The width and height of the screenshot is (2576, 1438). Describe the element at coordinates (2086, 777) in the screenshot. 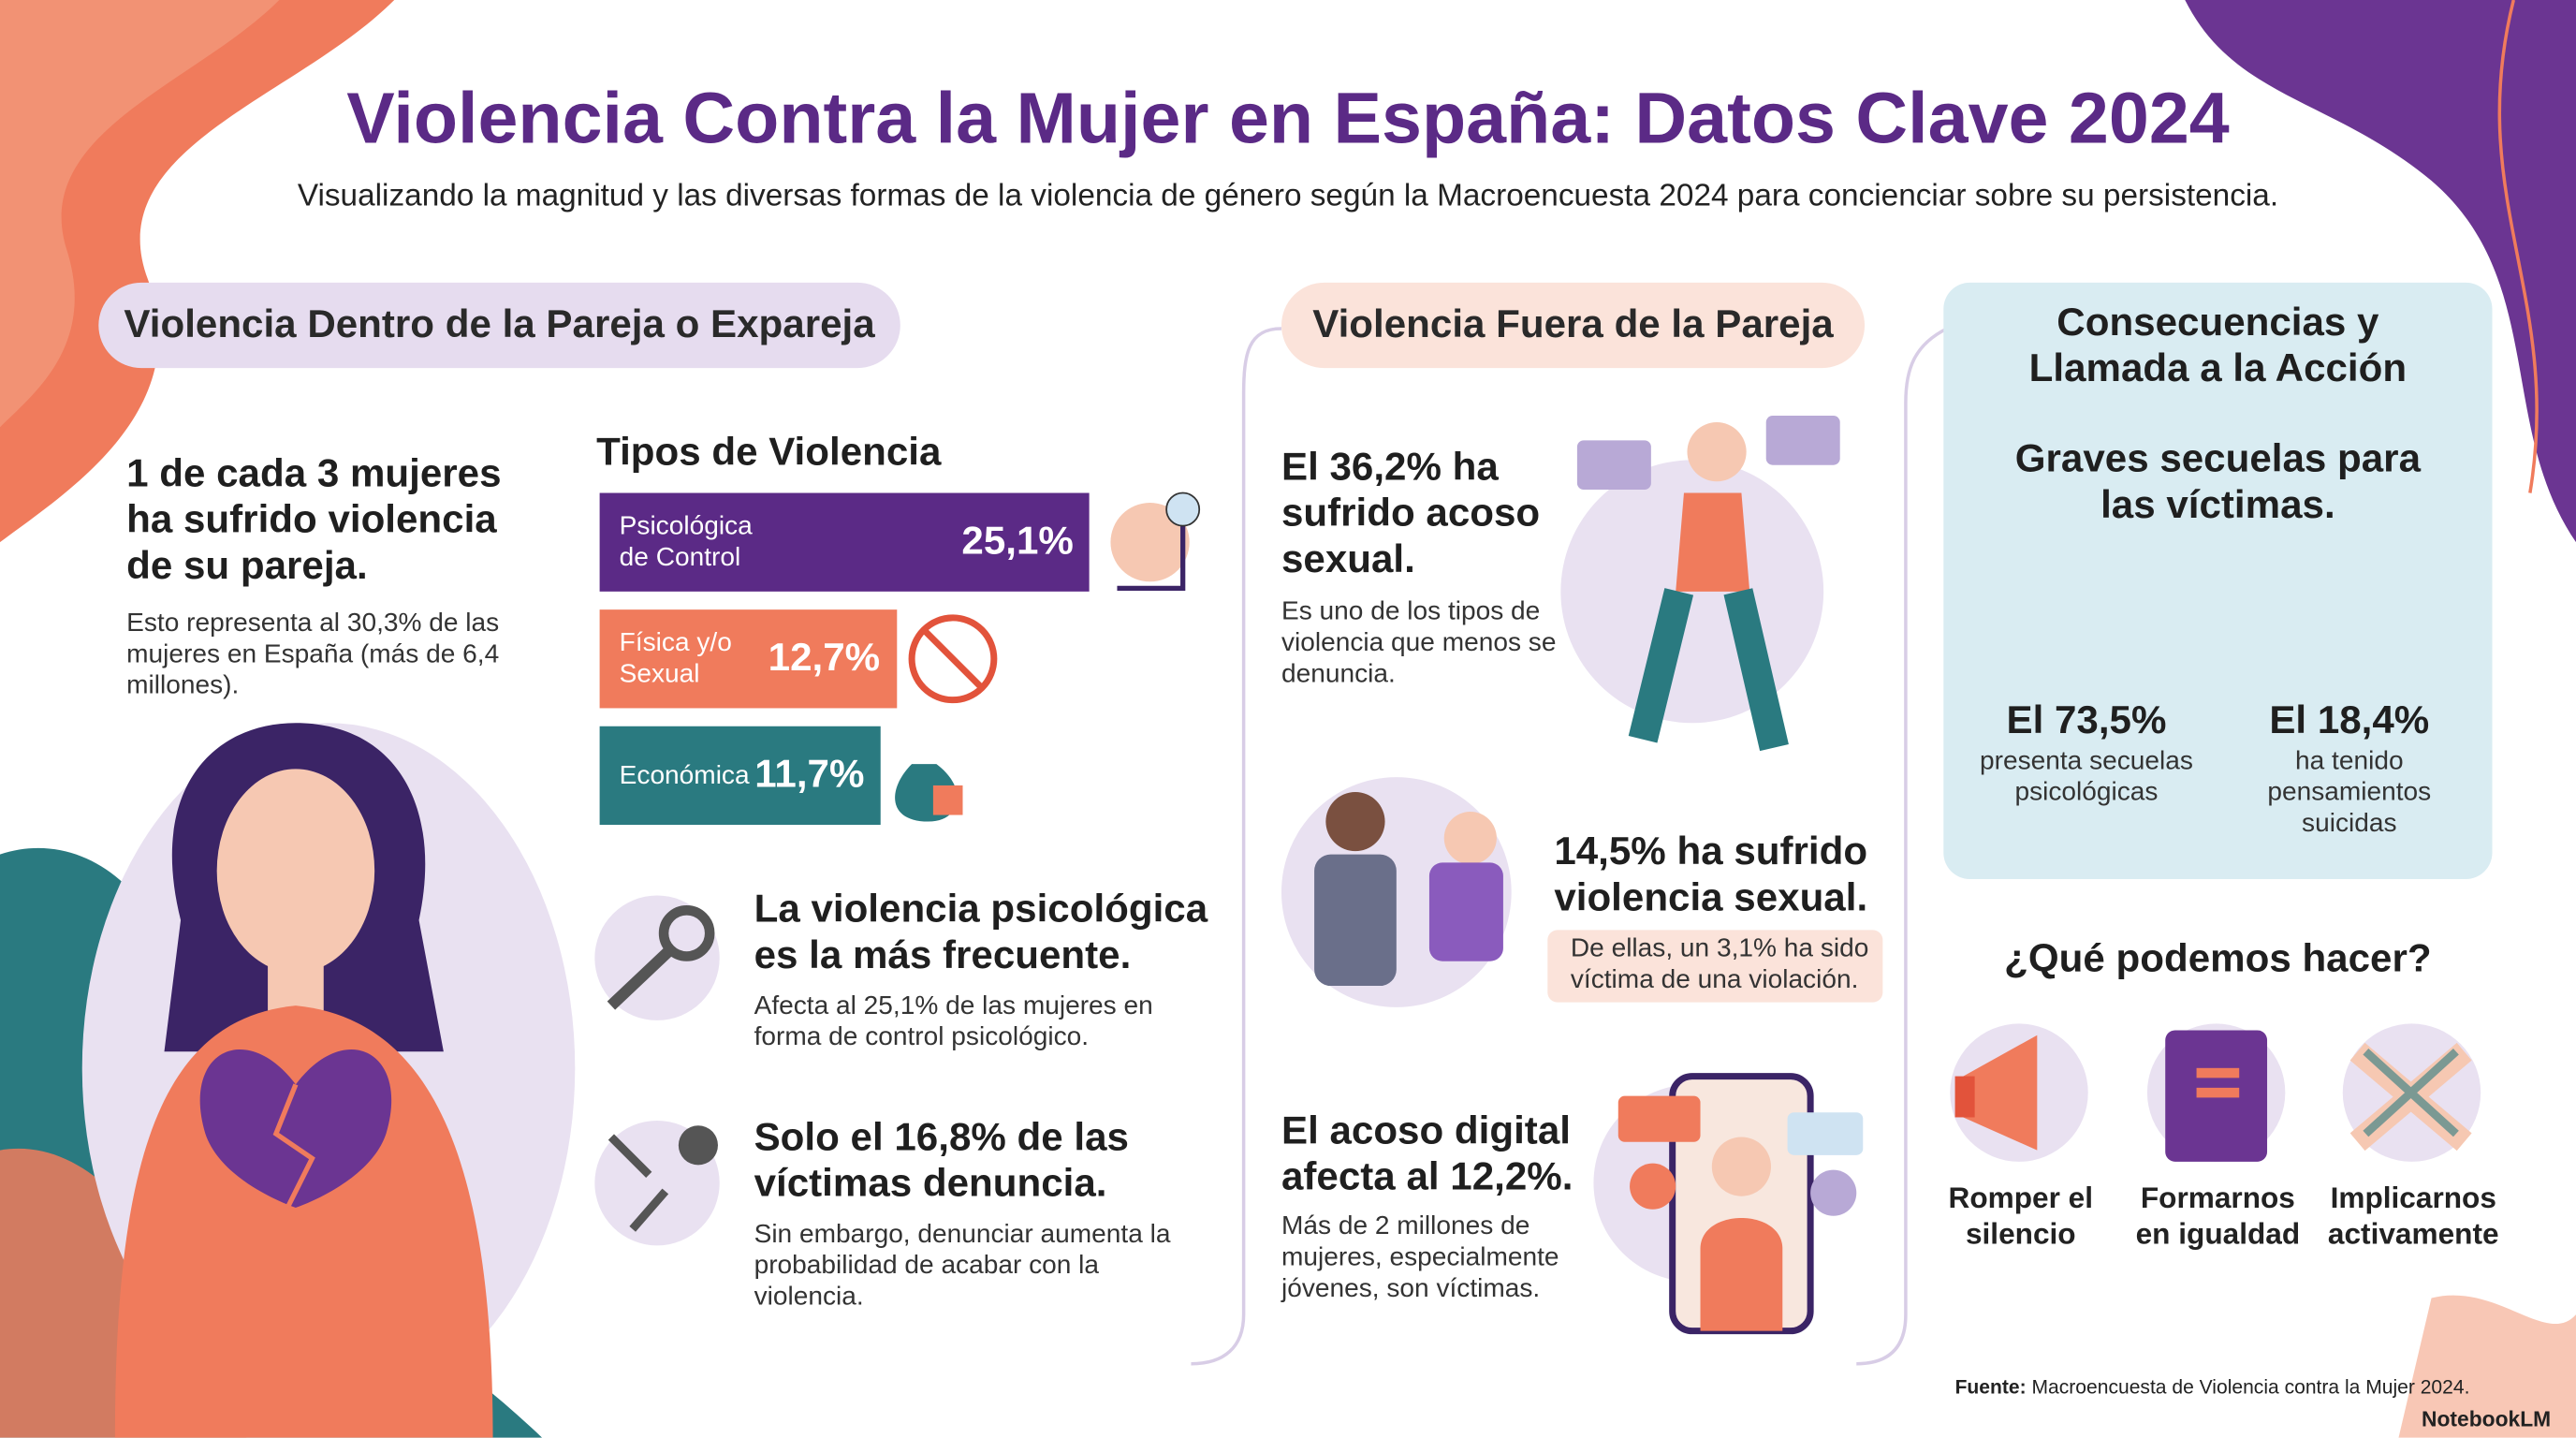

I see `consequence-text: presenta secuelas psicológicas` at that location.